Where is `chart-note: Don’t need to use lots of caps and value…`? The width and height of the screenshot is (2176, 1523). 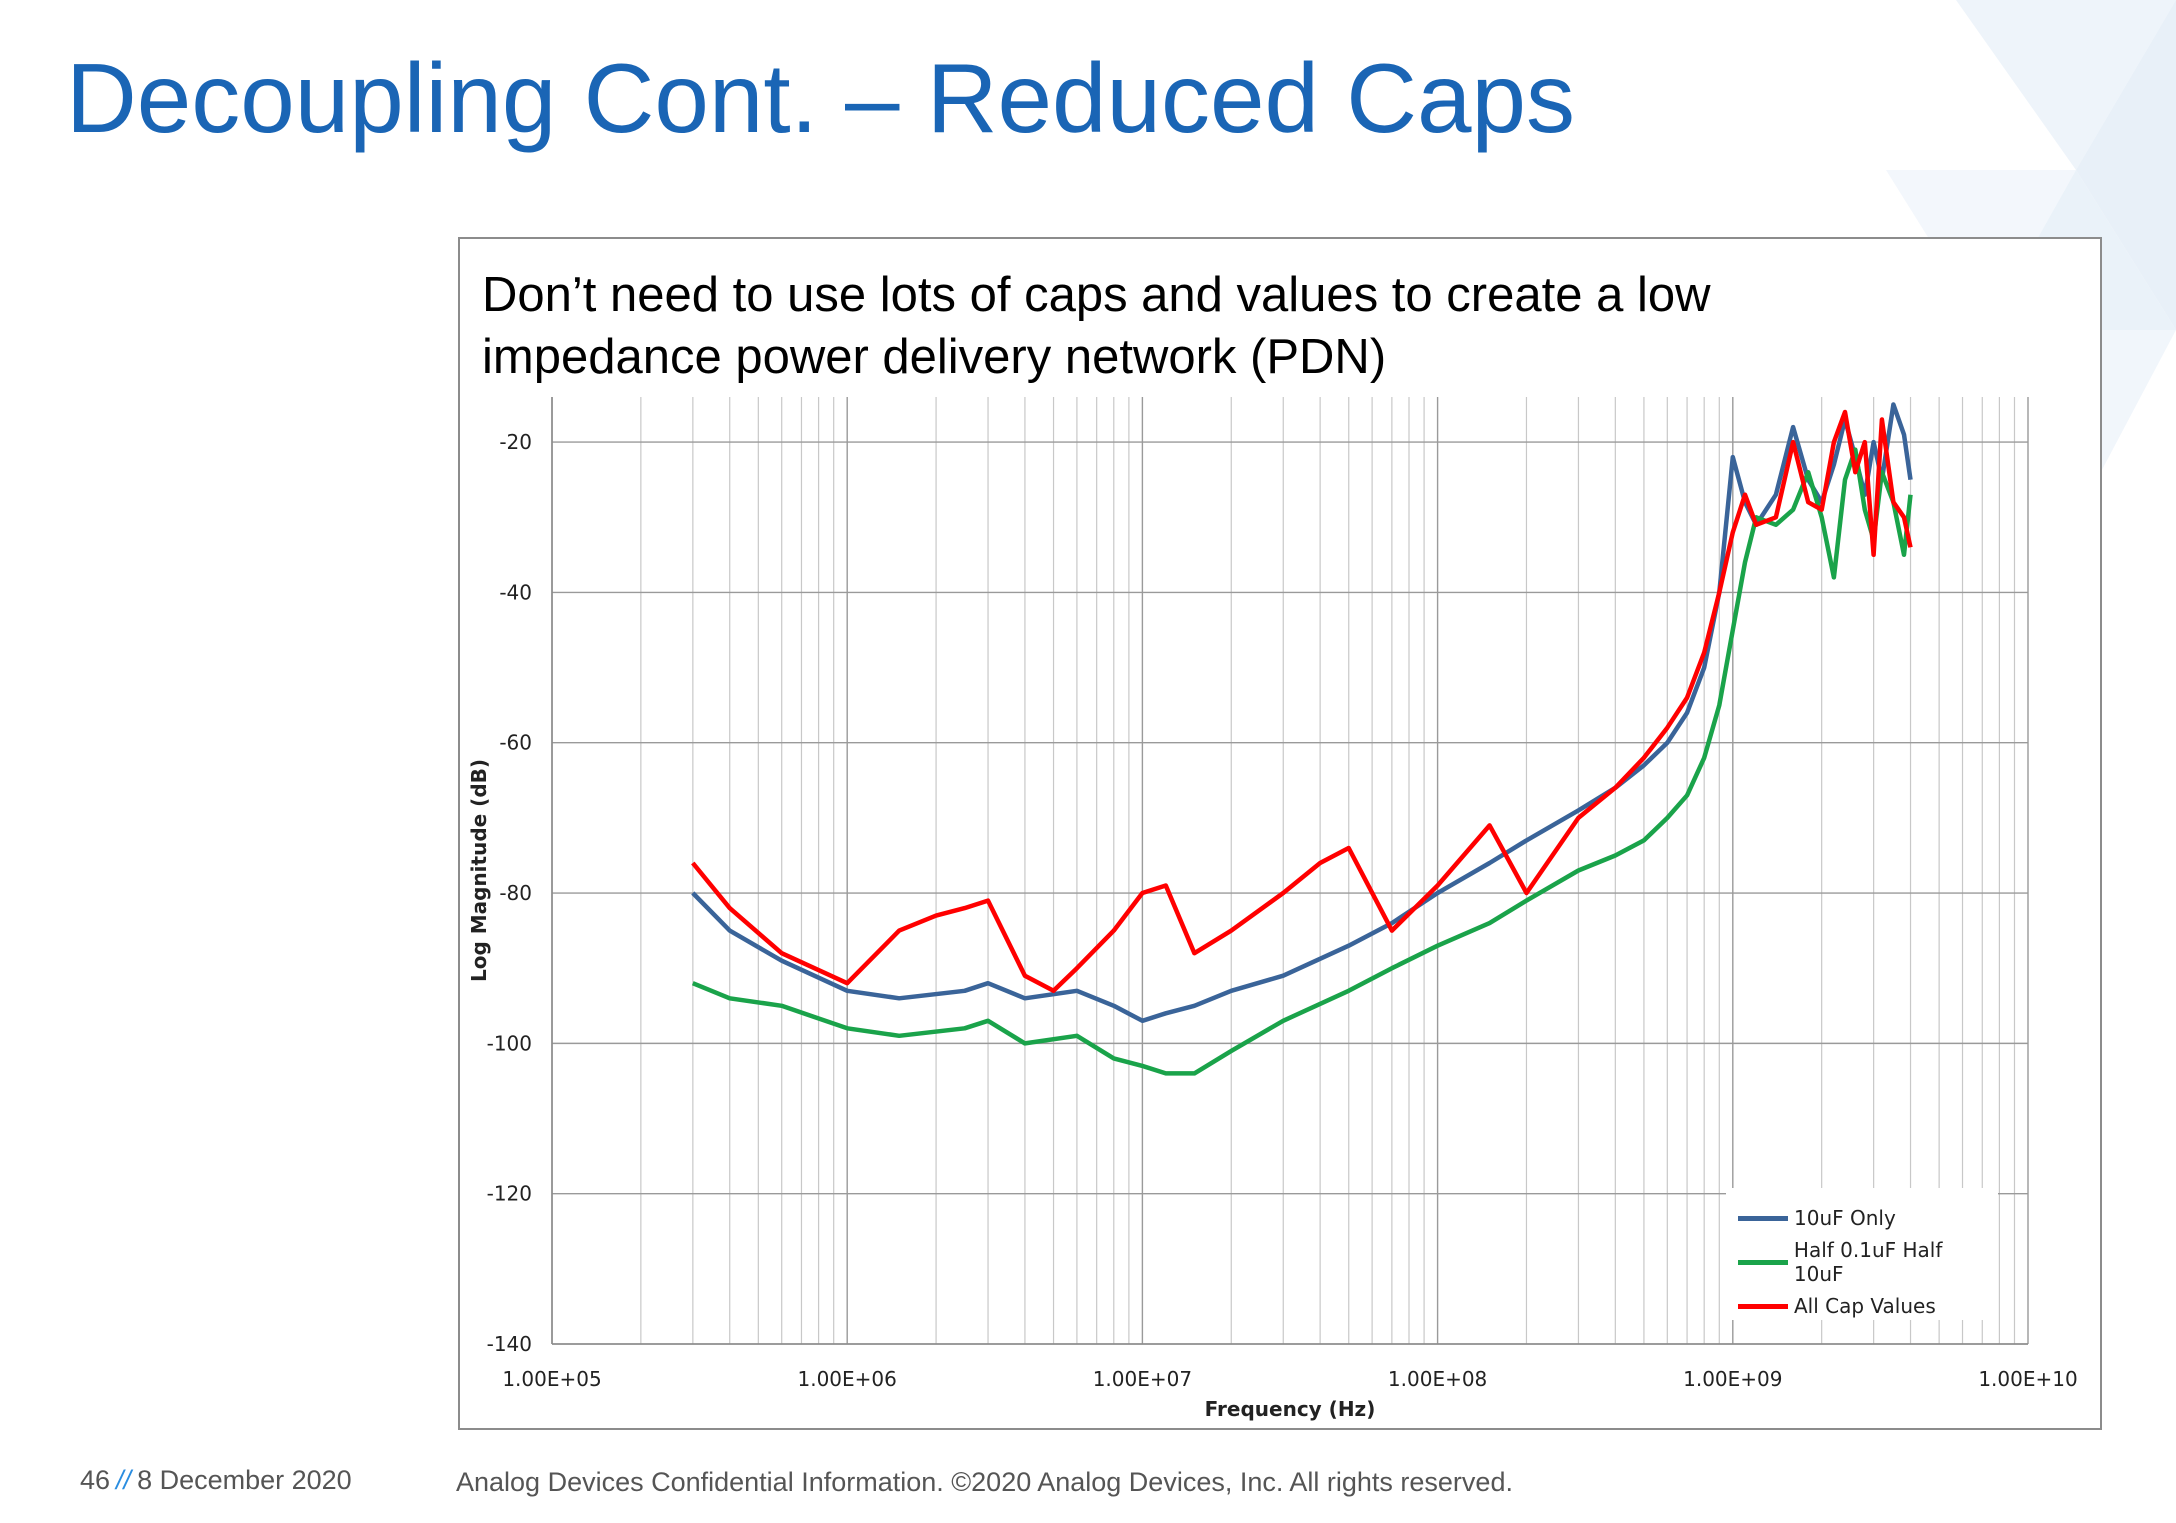 chart-note: Don’t need to use lots of caps and value… is located at coordinates (1104, 328).